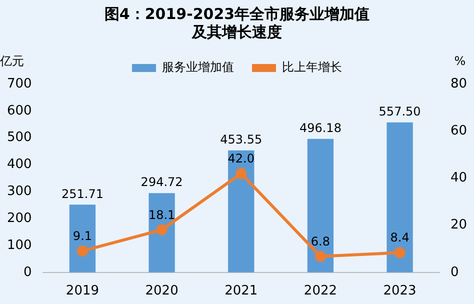 This screenshot has width=474, height=304. Describe the element at coordinates (459, 130) in the screenshot. I see `y2-tick-label: 60` at that location.